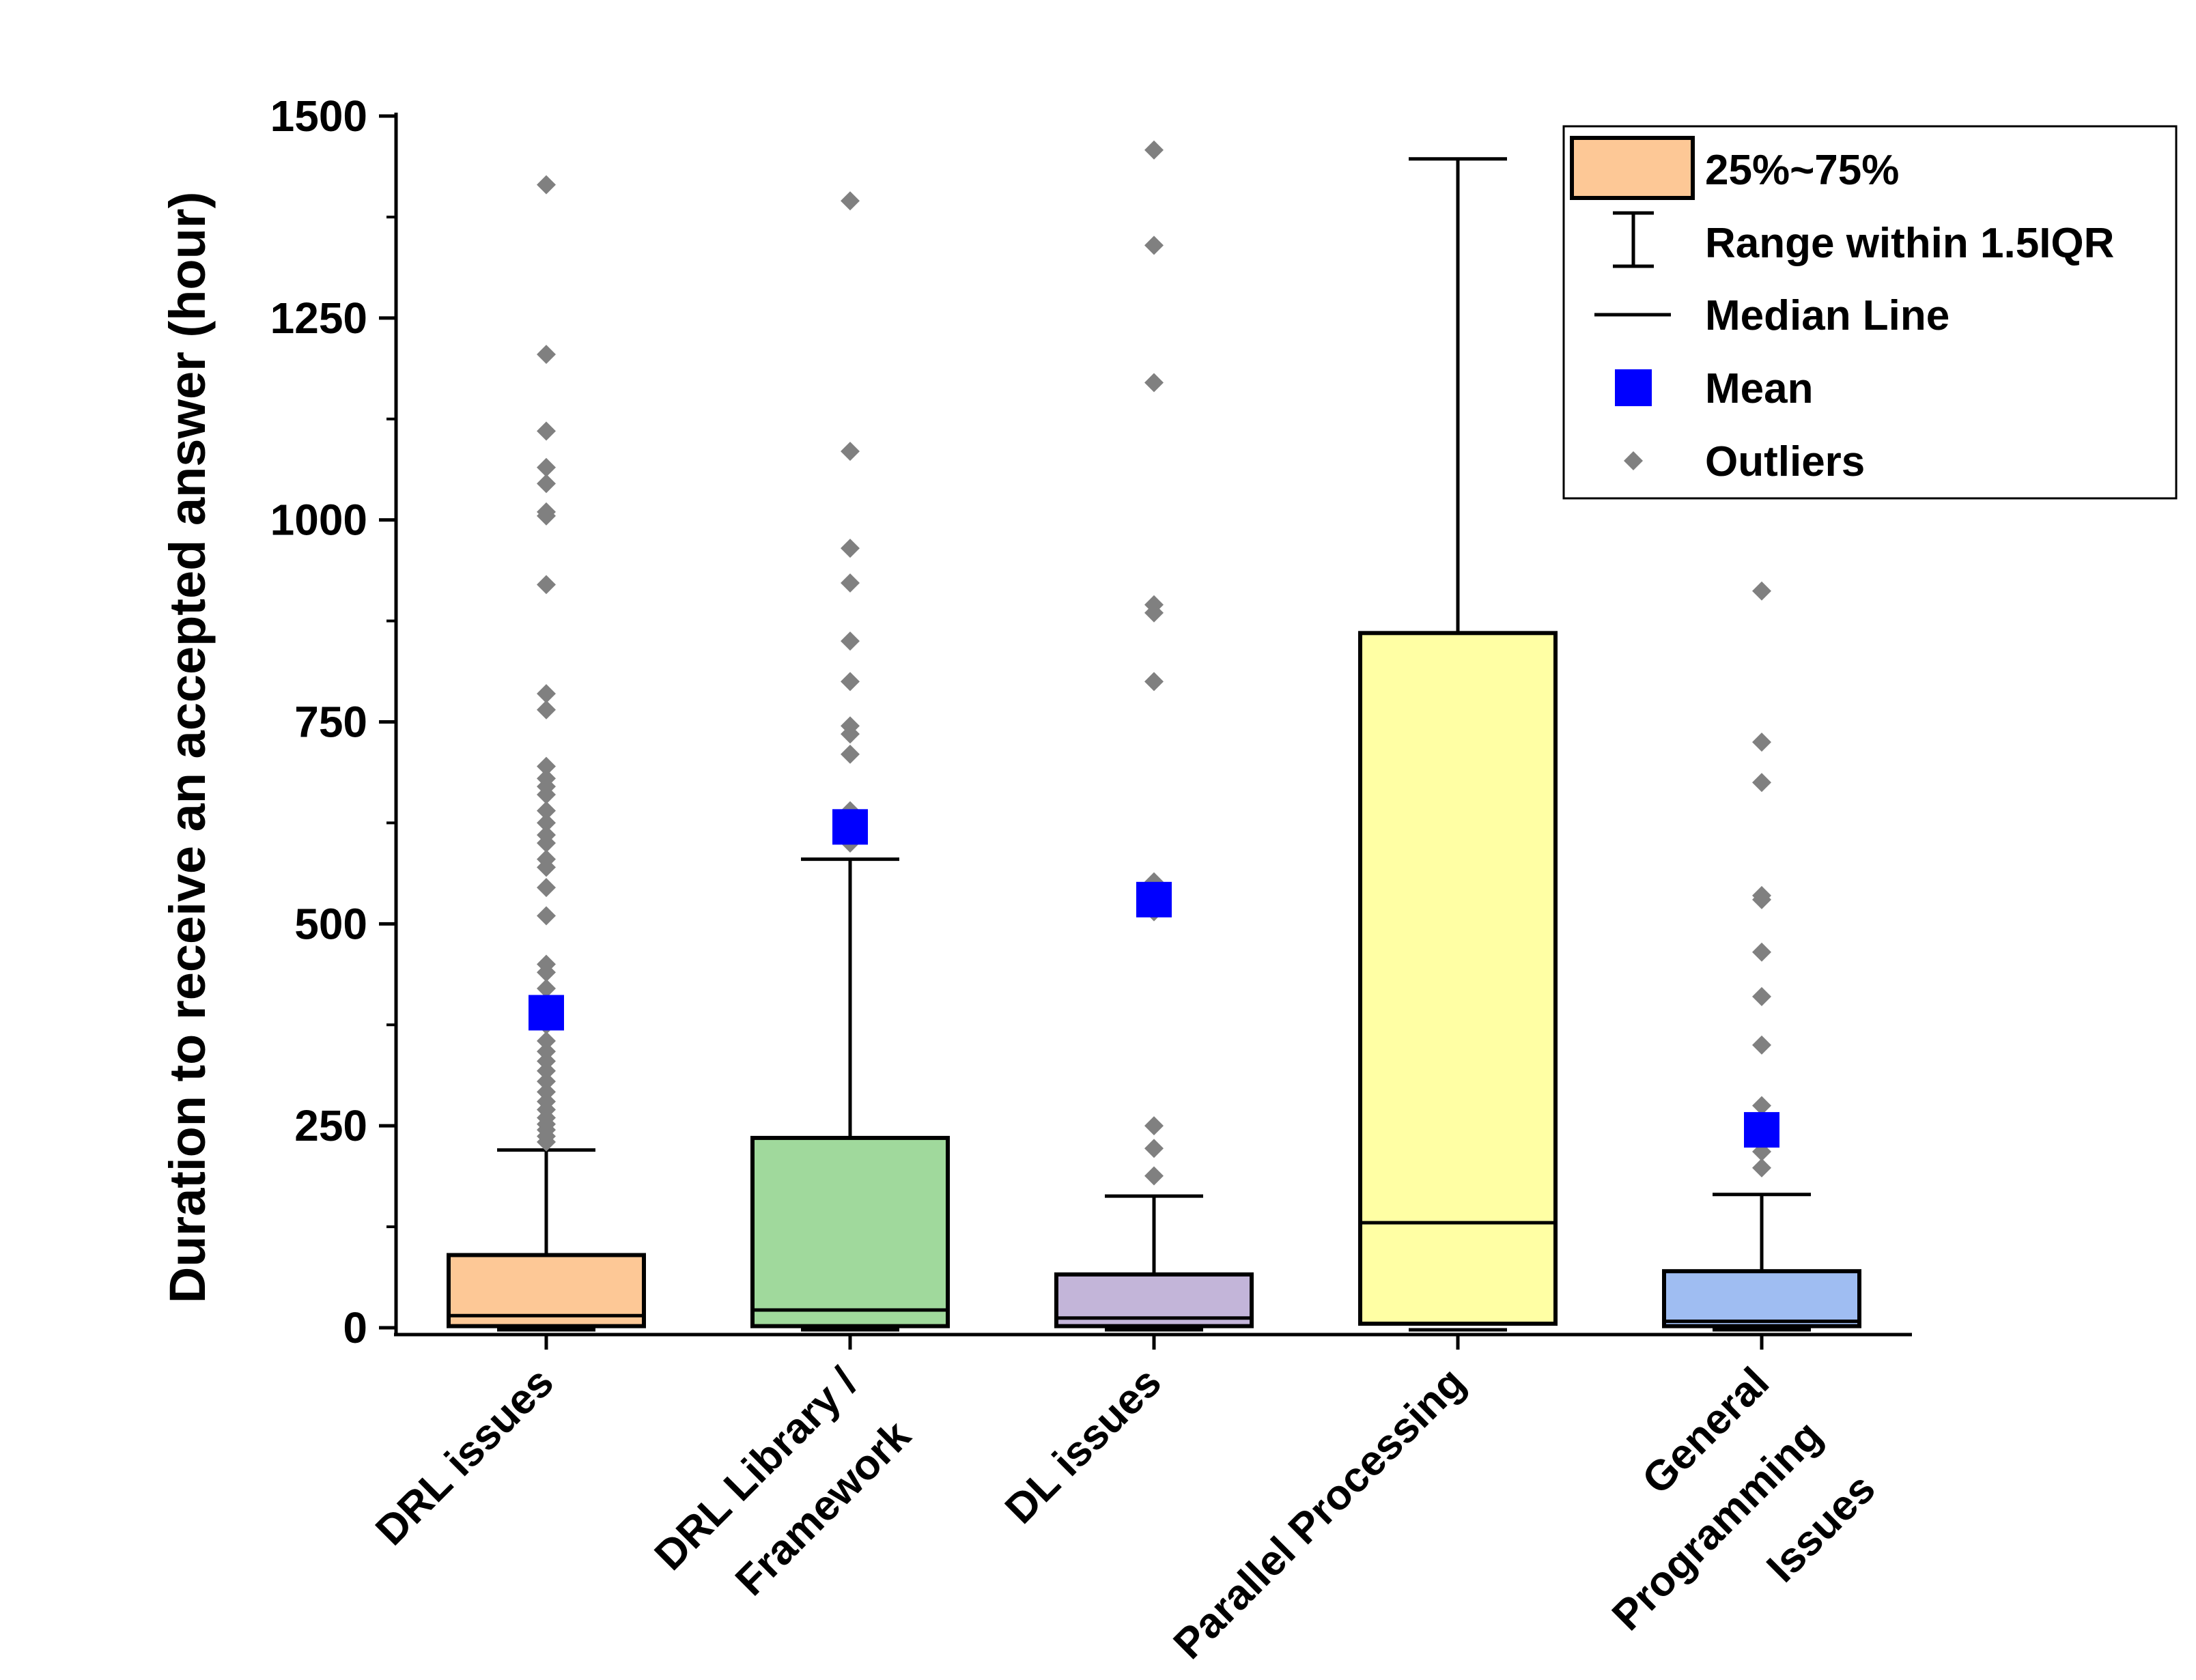 The image size is (2196, 1680). I want to click on legend-label: Outliers, so click(1785, 461).